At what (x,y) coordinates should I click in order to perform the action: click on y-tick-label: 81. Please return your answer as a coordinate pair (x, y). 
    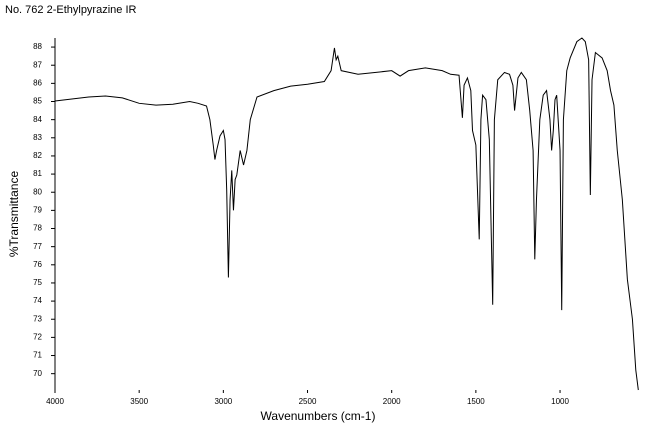
    Looking at the image, I should click on (37, 173).